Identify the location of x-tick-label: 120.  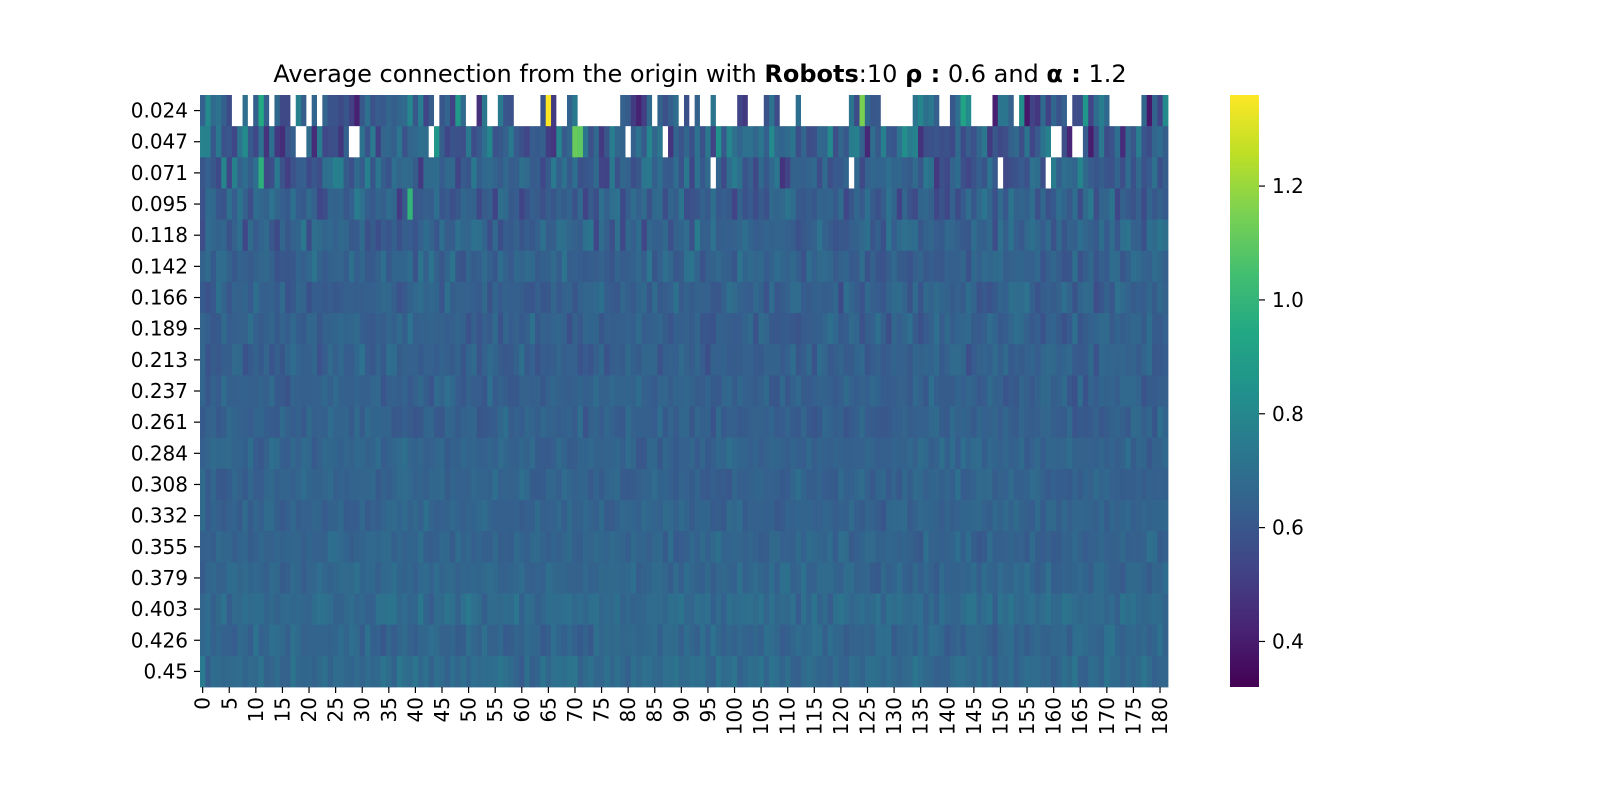
(841, 716).